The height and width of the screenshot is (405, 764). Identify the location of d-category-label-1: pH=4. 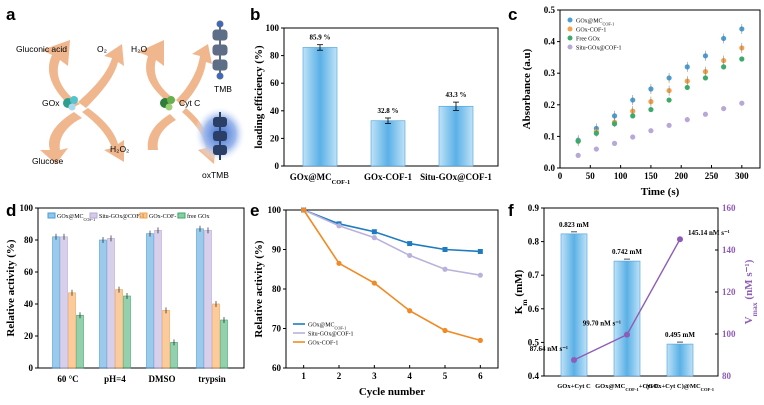
(115, 379).